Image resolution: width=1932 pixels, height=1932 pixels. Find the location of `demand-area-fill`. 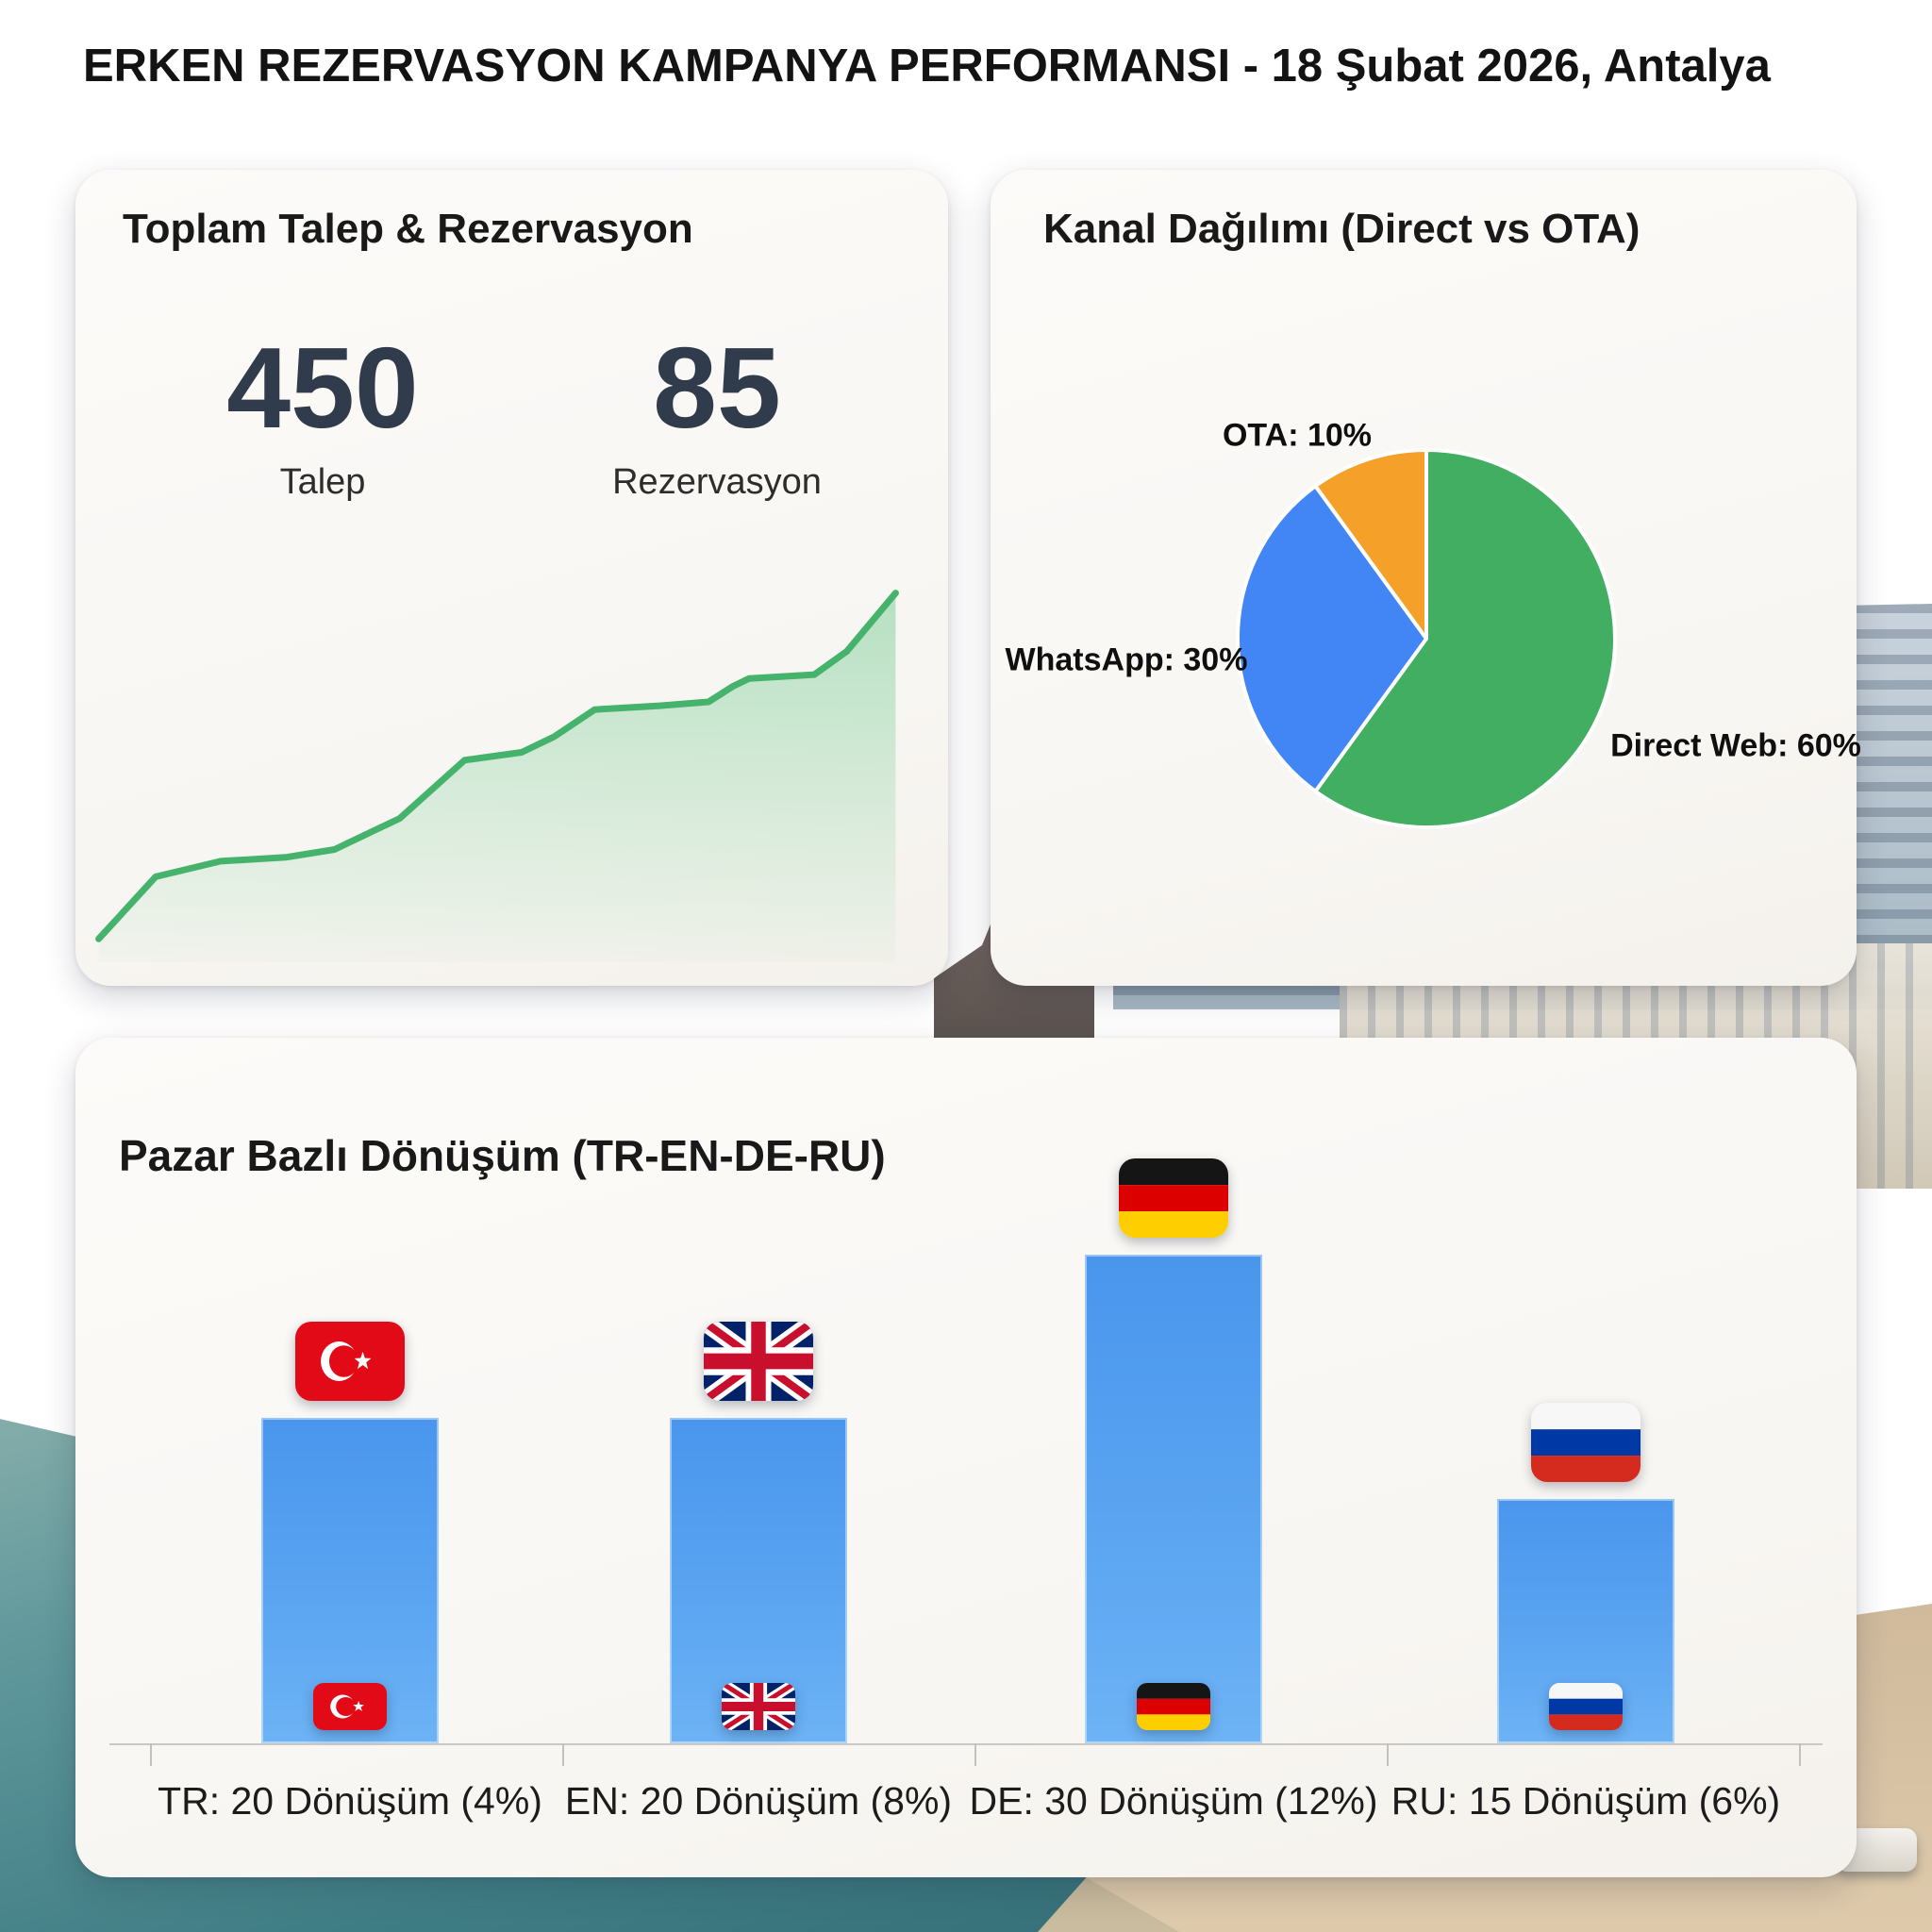

demand-area-fill is located at coordinates (497, 777).